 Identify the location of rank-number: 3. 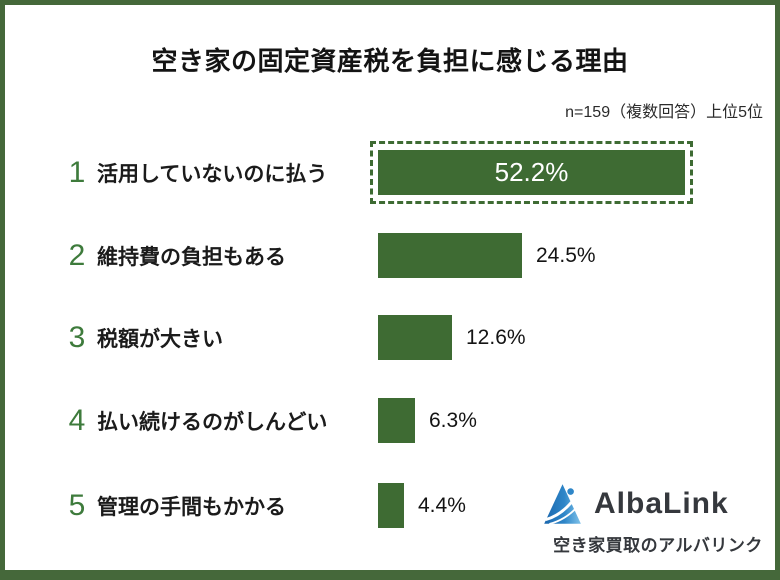
(77, 337).